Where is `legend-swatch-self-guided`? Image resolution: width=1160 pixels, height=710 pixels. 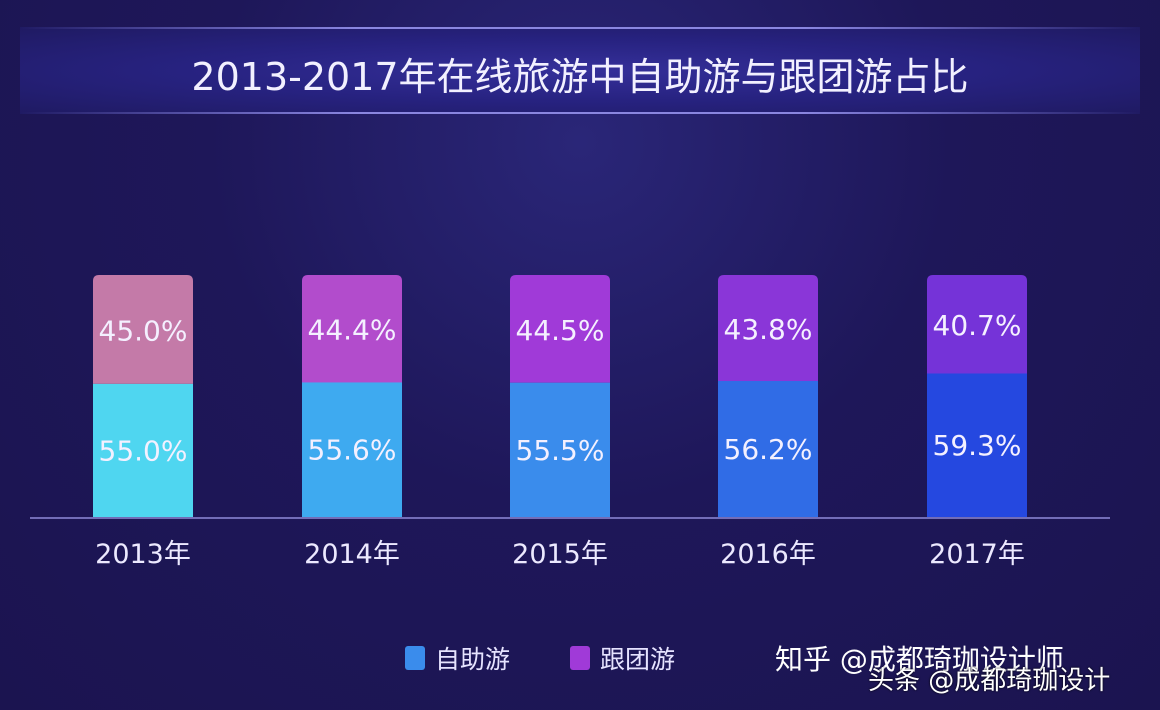
legend-swatch-self-guided is located at coordinates (415, 658).